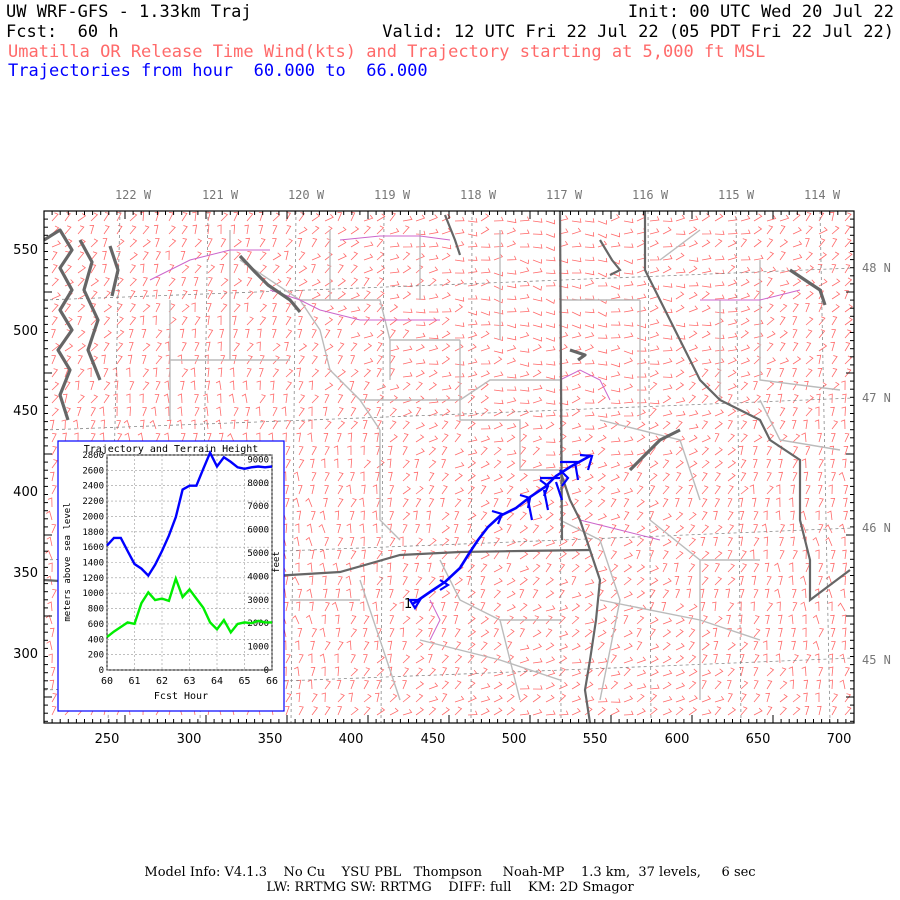 This screenshot has height=900, width=900. Describe the element at coordinates (258, 460) in the screenshot. I see `inset-right-tick: 9000` at that location.